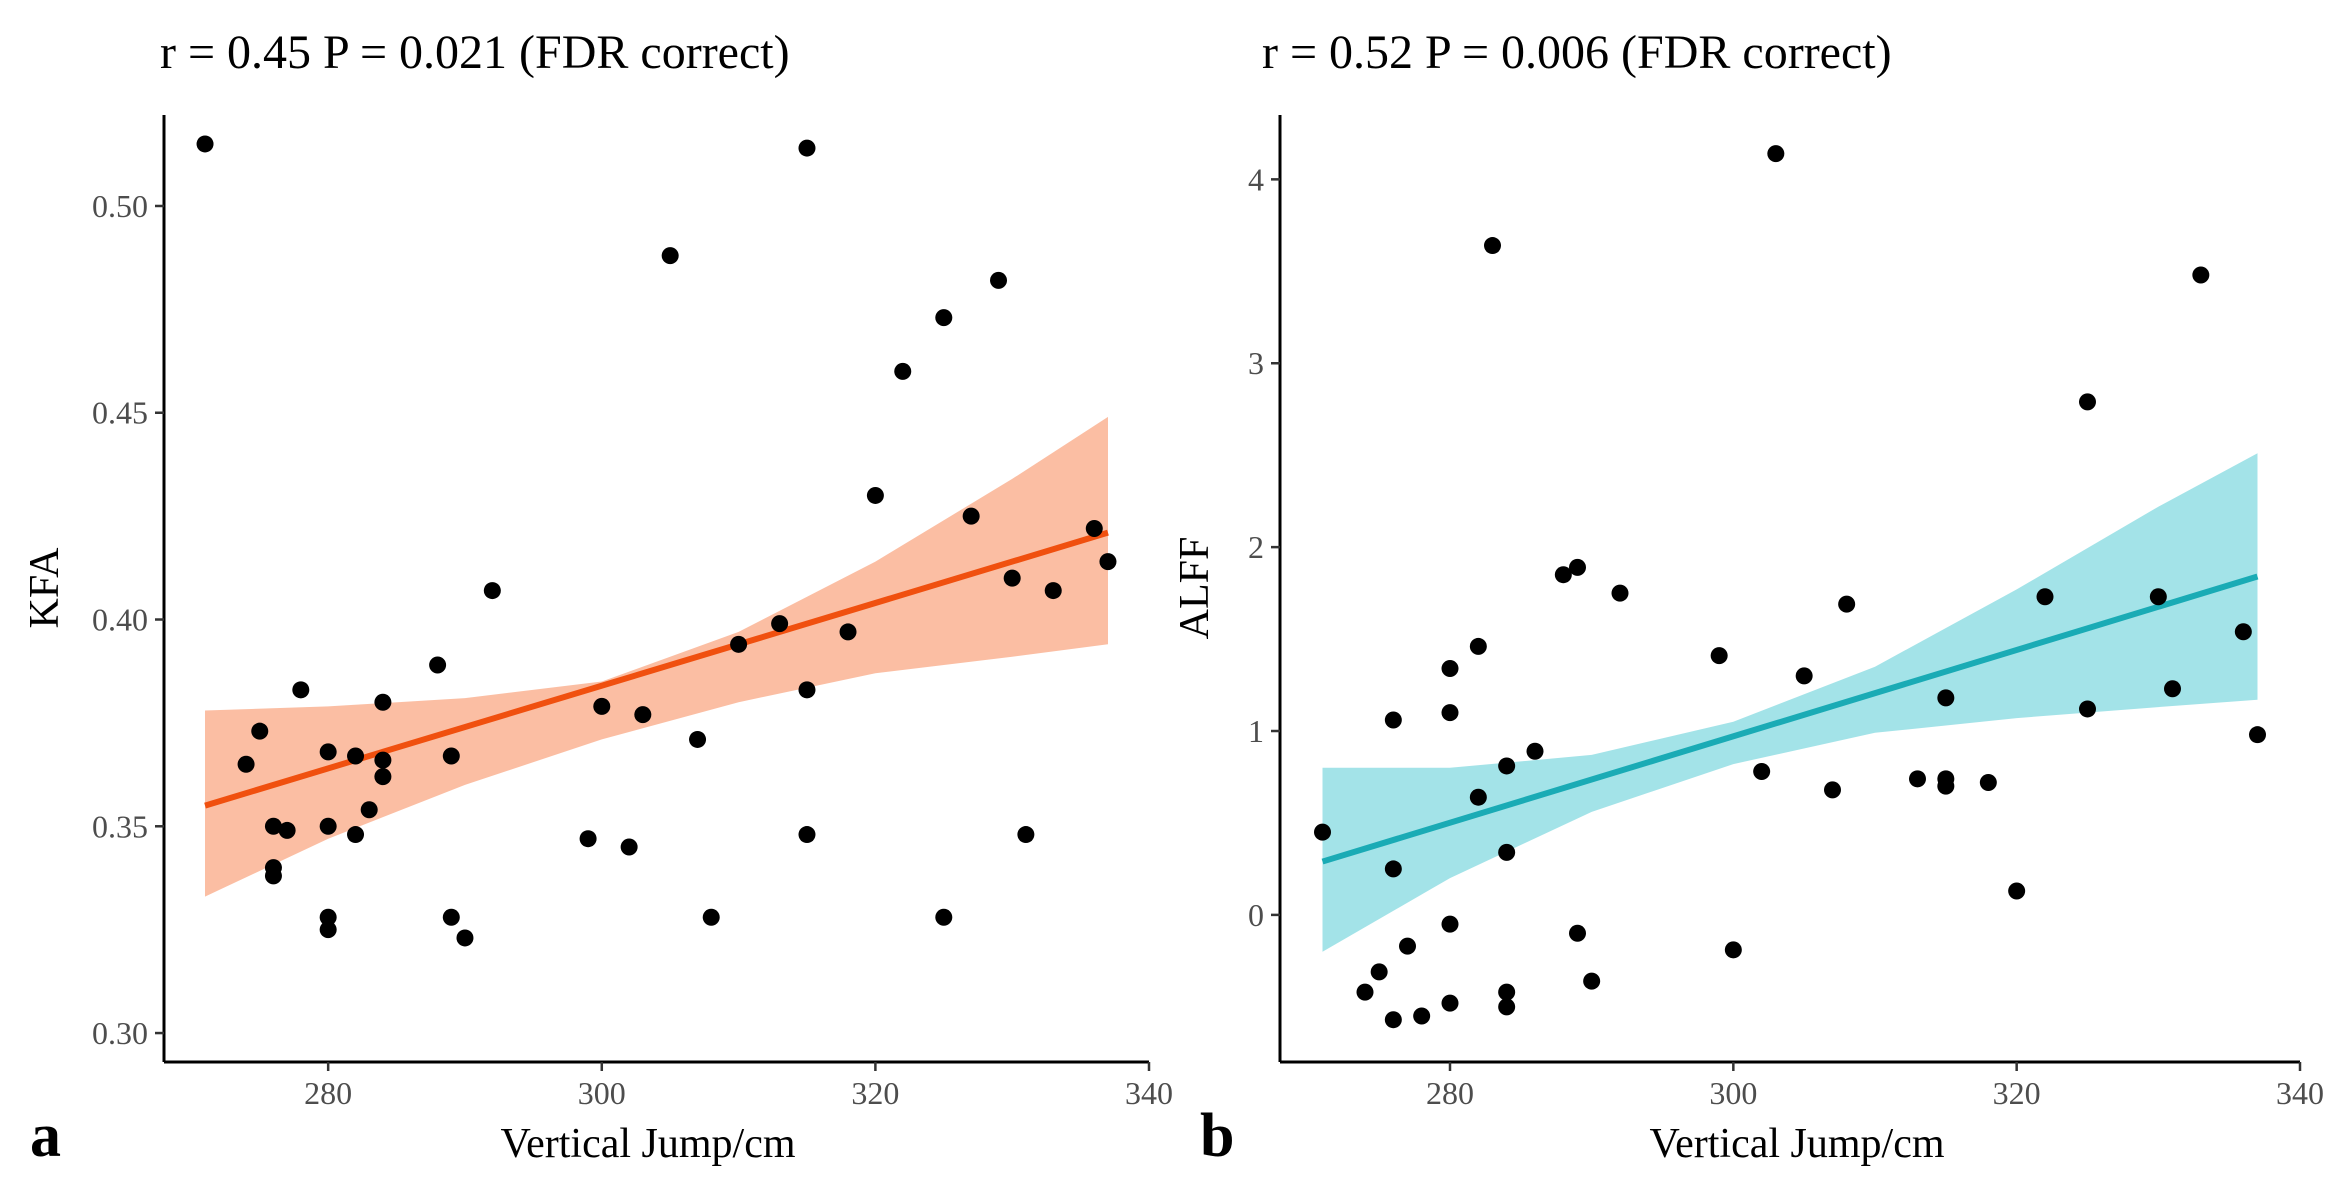 This screenshot has width=2339, height=1197. Describe the element at coordinates (875, 1093) in the screenshot. I see `panel-a-x-tick-label: 320` at that location.